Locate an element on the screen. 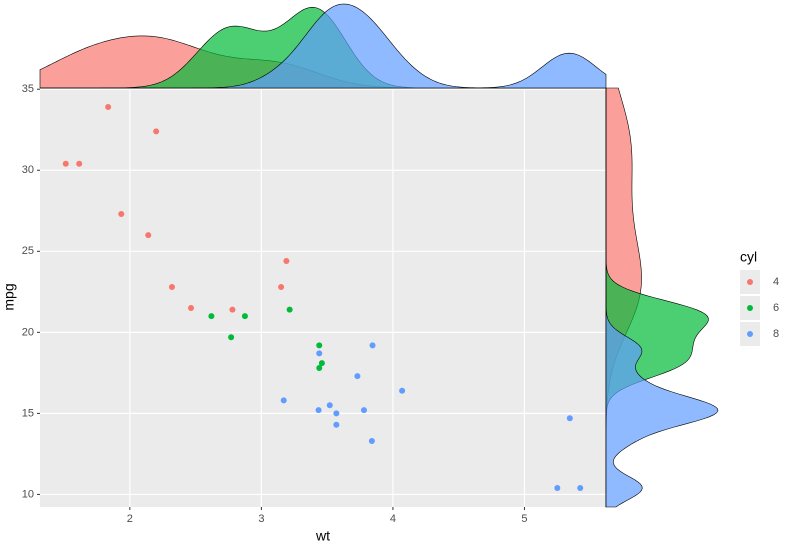 The height and width of the screenshot is (550, 786). legend-label: 4 is located at coordinates (776, 282).